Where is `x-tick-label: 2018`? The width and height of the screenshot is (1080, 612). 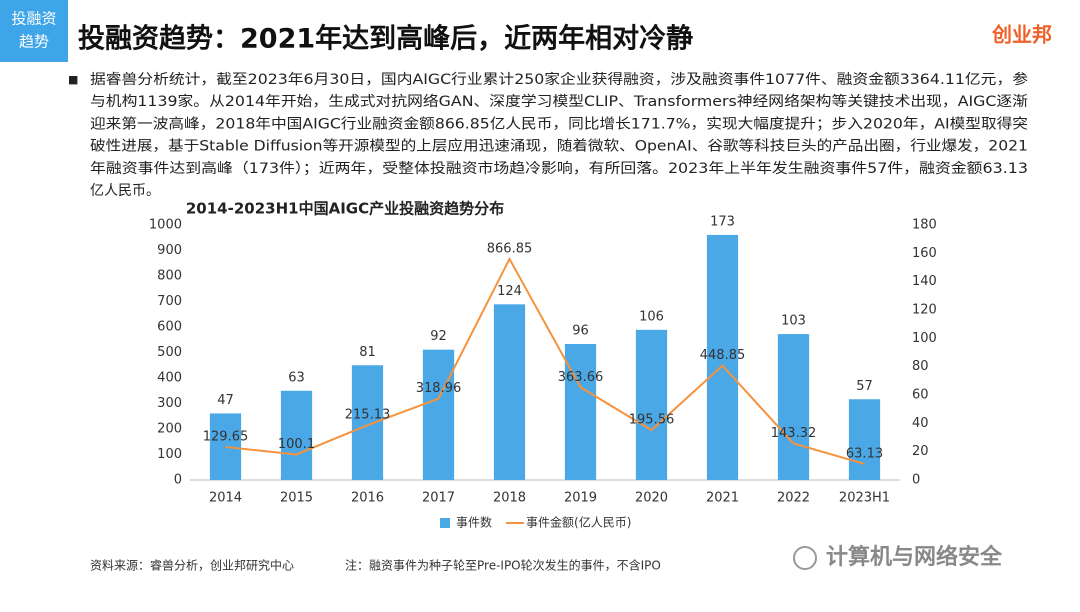 x-tick-label: 2018 is located at coordinates (509, 498).